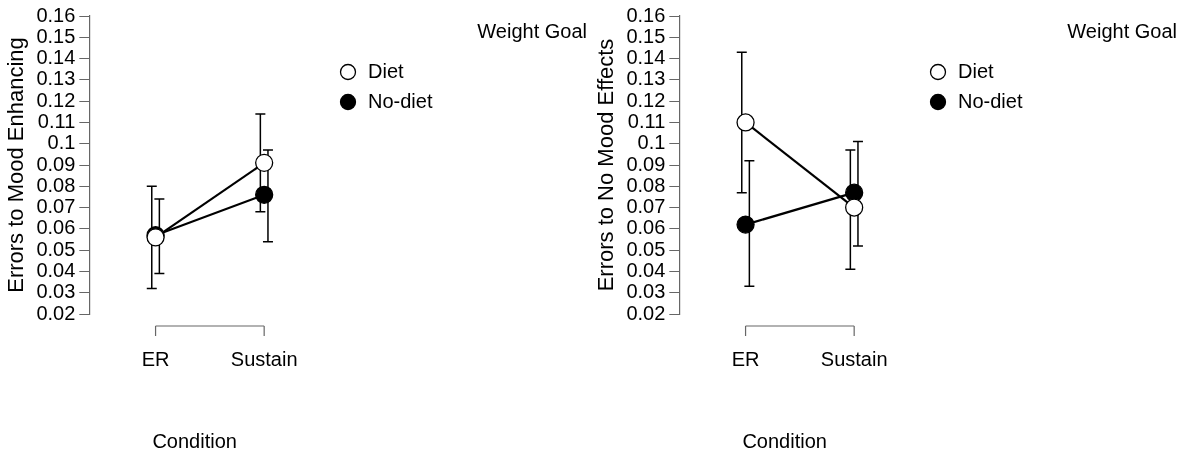  Describe the element at coordinates (16, 165) in the screenshot. I see `y-axis-title: Errors to Mood Enhancing` at that location.